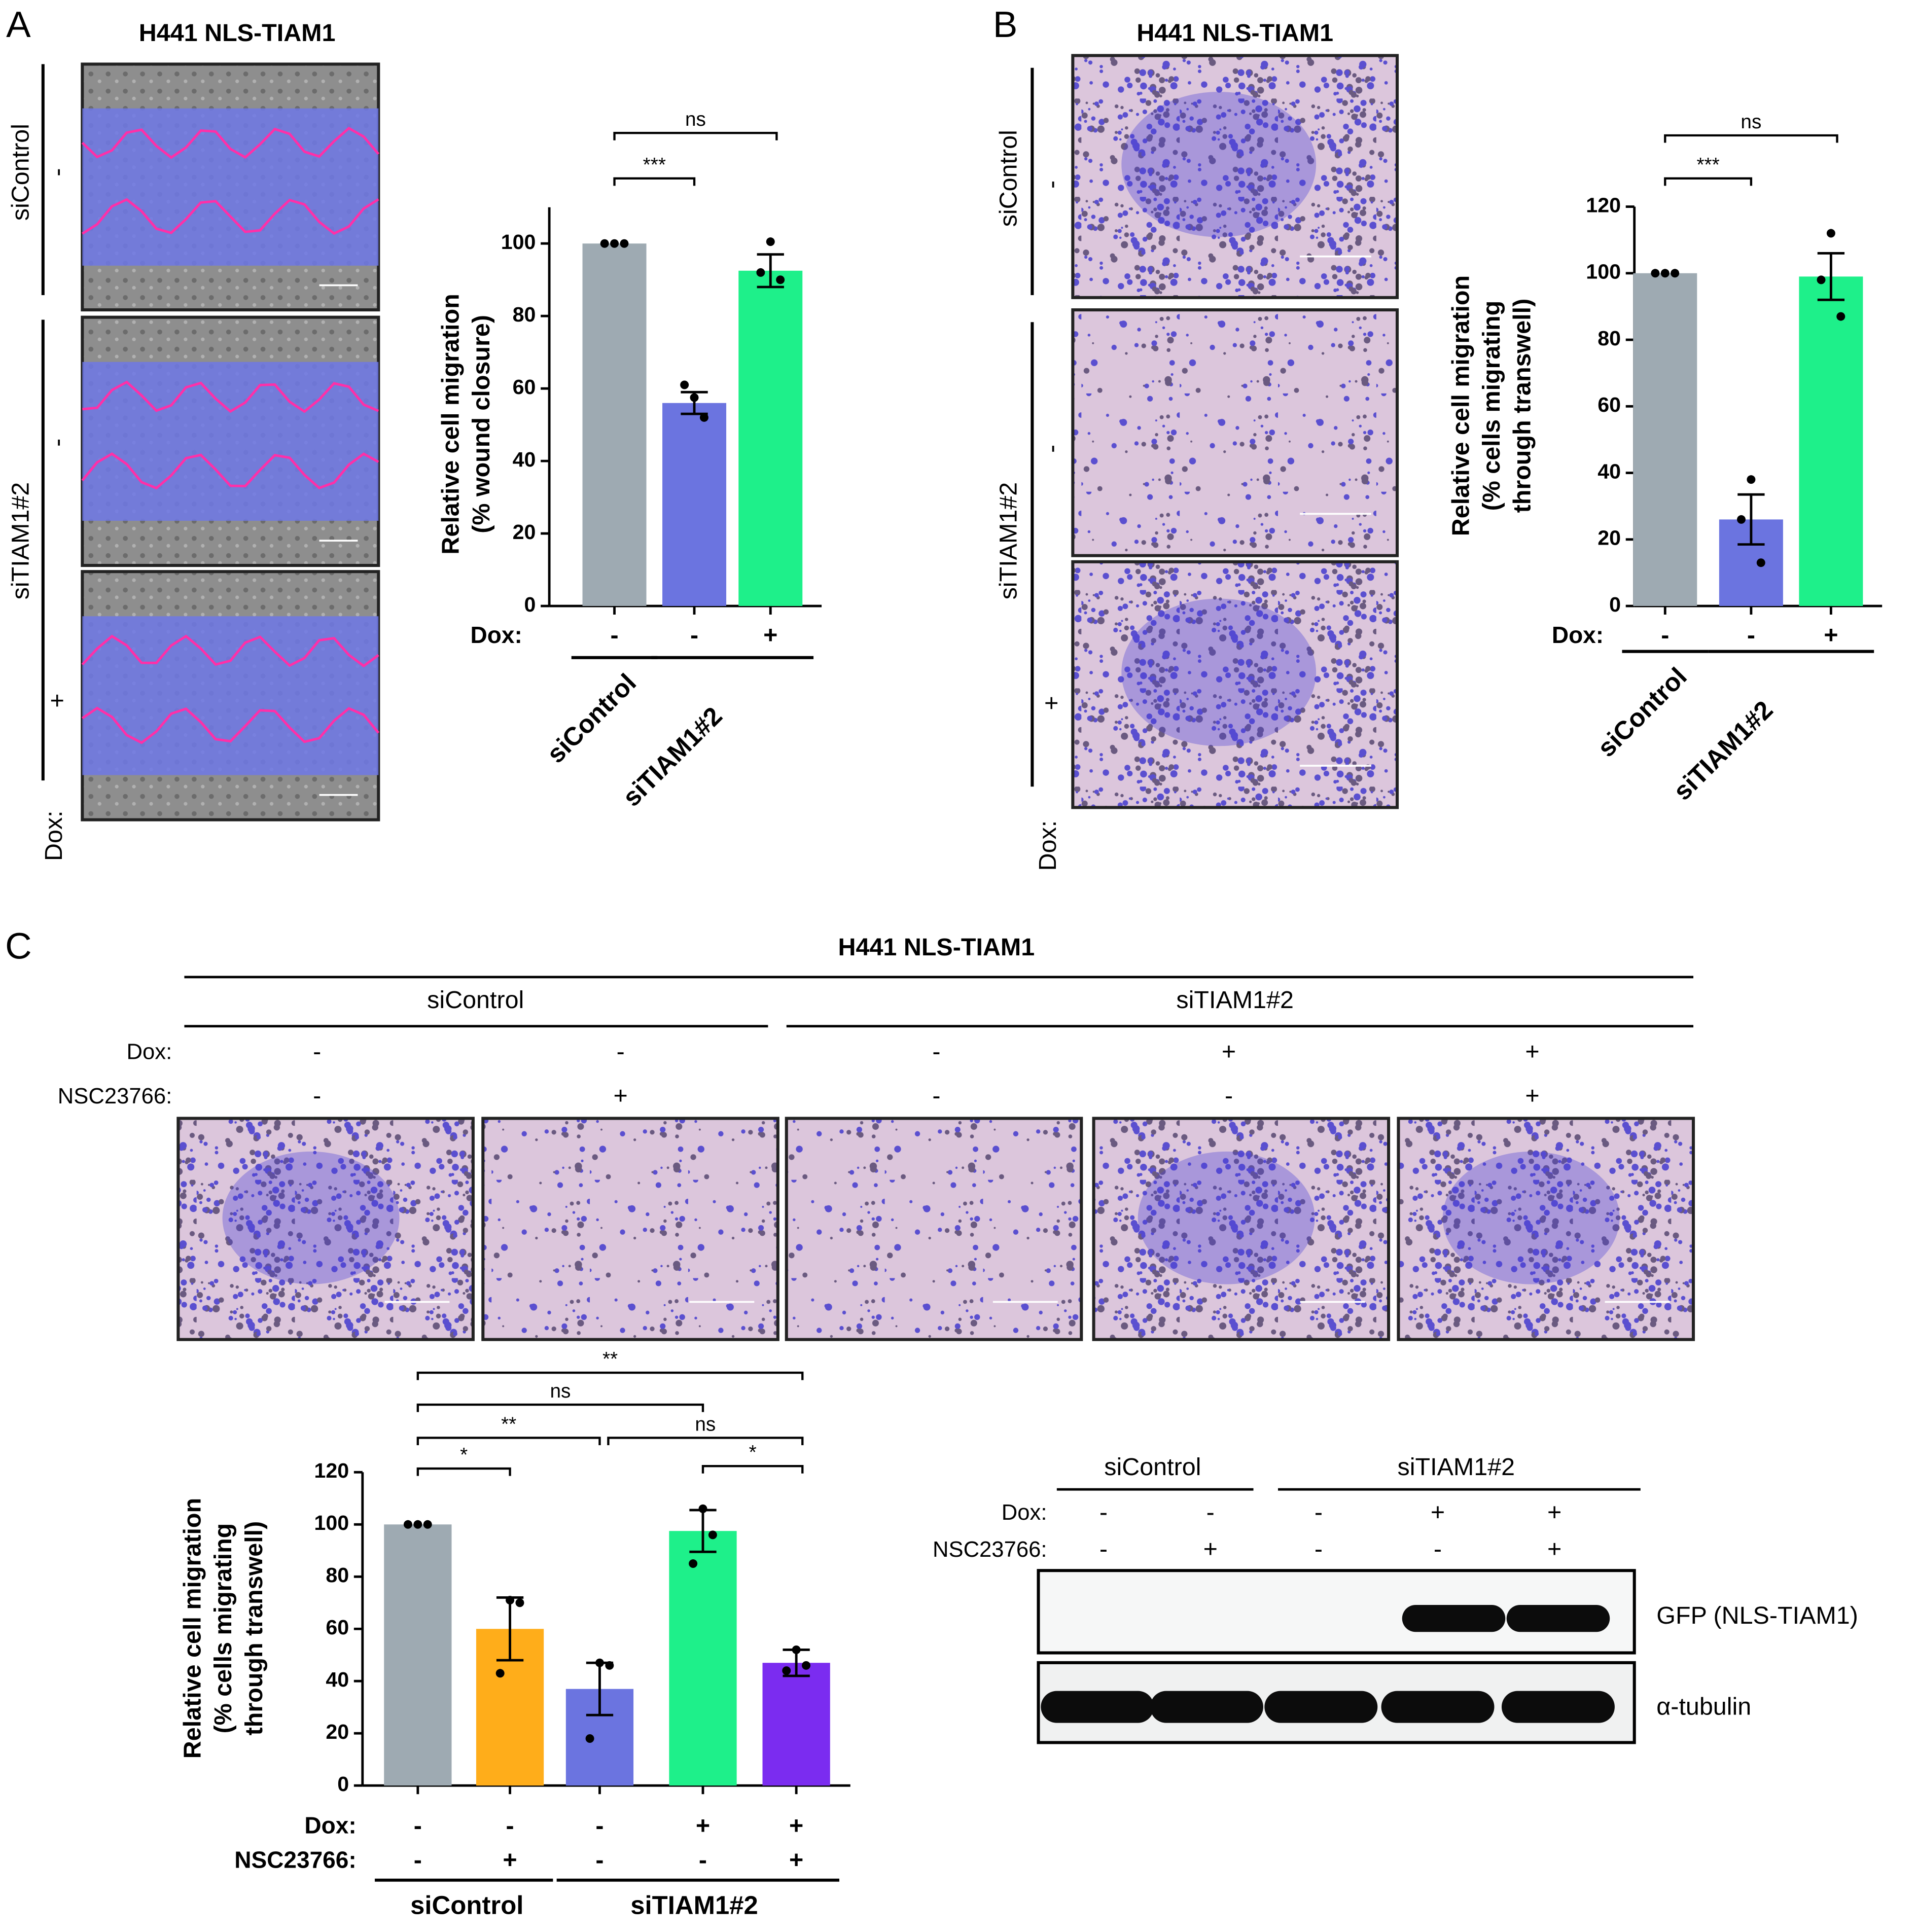 This screenshot has width=1917, height=1932. Describe the element at coordinates (18, 24) in the screenshot. I see `panel-label: A` at that location.